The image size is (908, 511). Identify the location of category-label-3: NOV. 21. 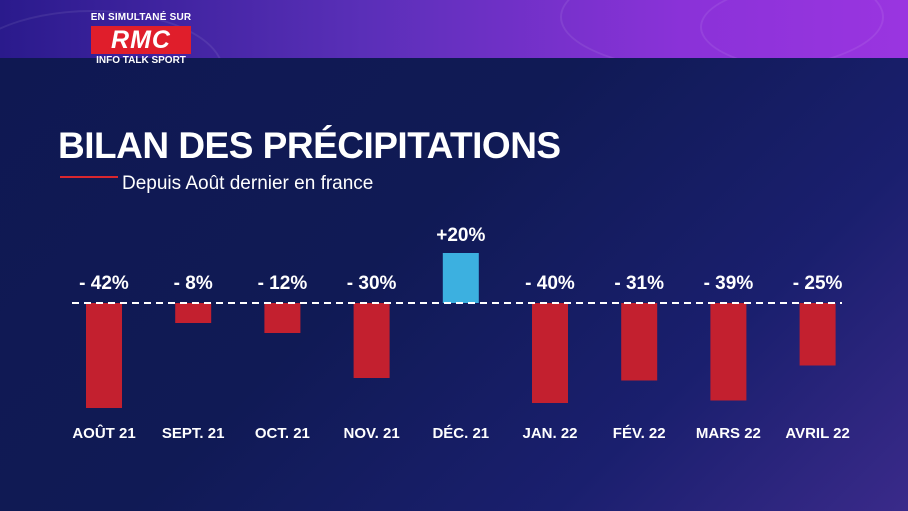
(372, 433).